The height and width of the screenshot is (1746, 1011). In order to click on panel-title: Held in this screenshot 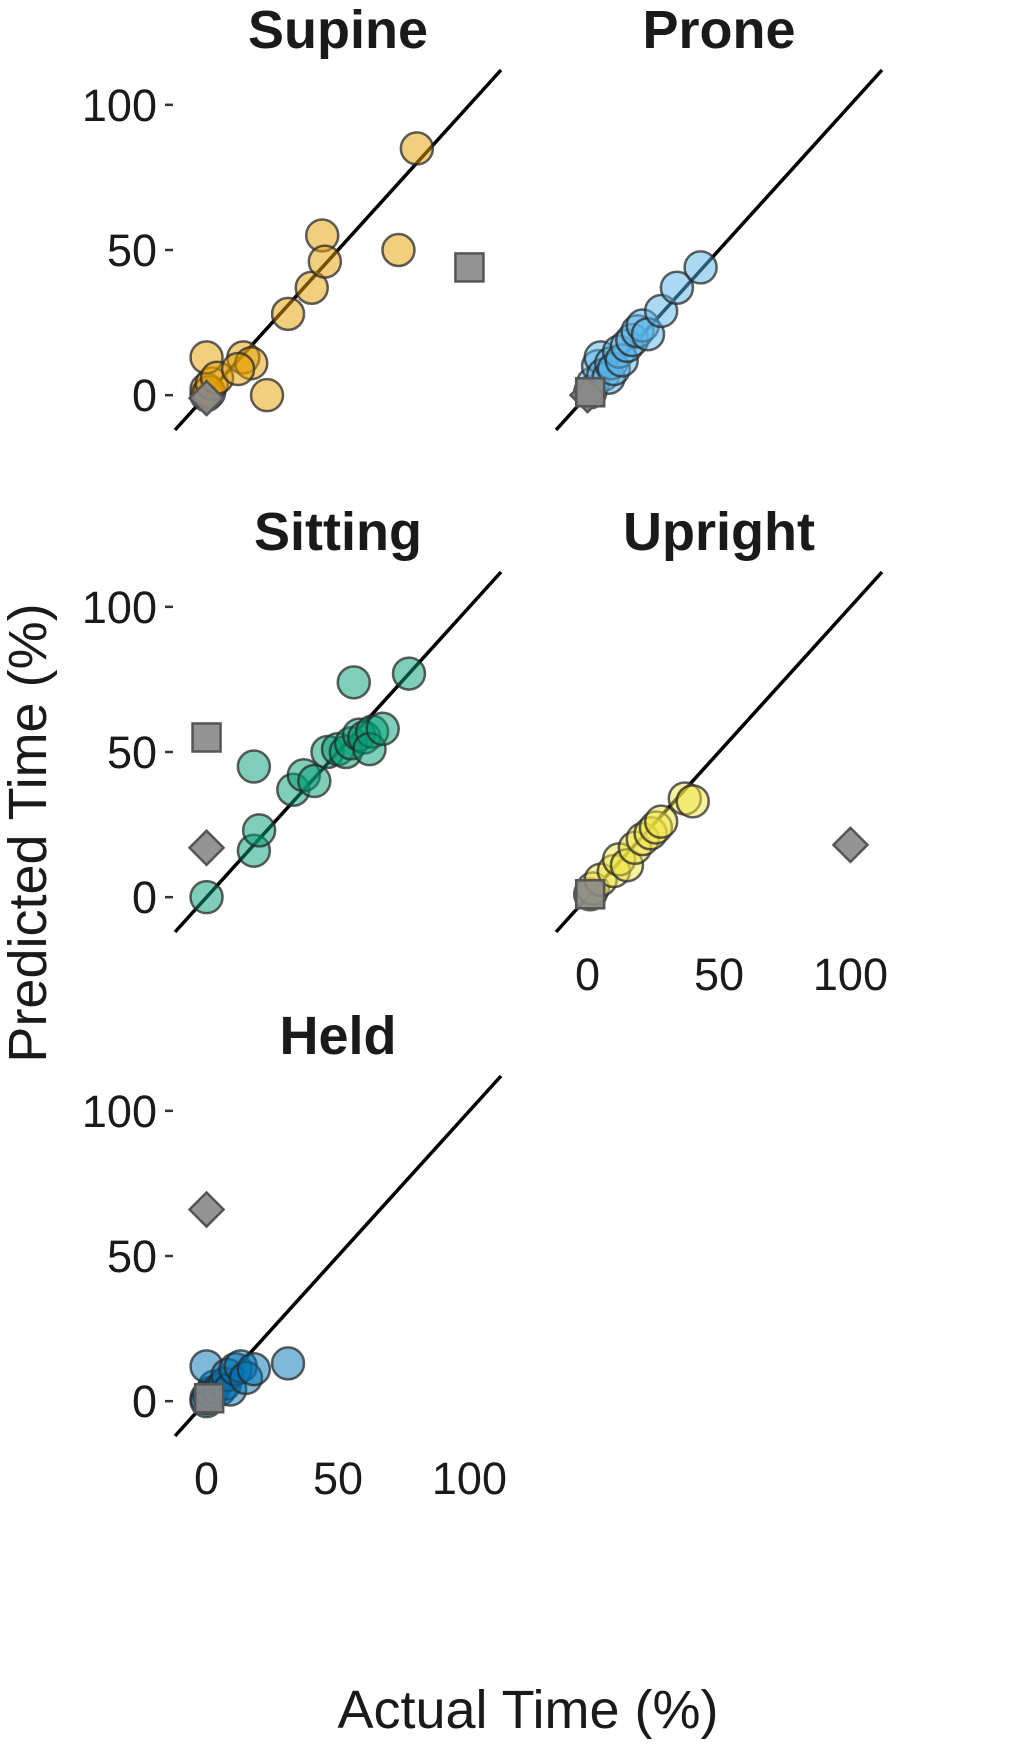, I will do `click(337, 1036)`.